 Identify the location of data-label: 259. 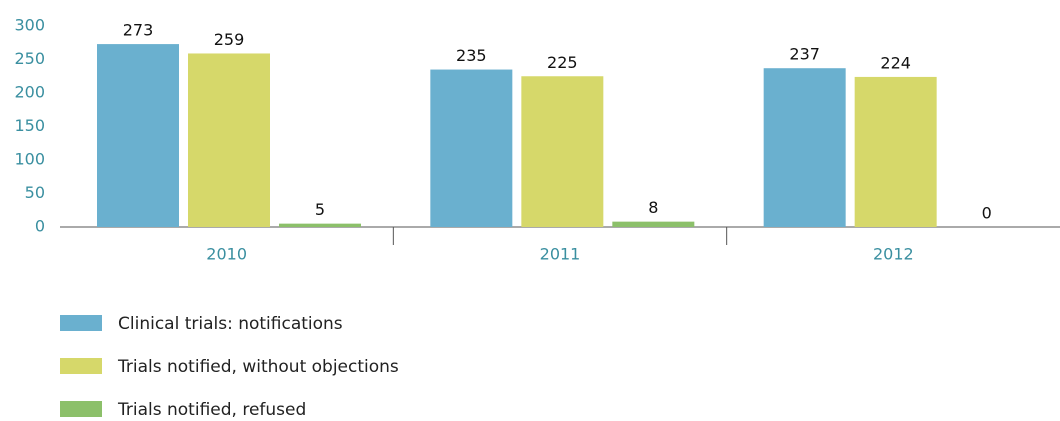
(229, 39).